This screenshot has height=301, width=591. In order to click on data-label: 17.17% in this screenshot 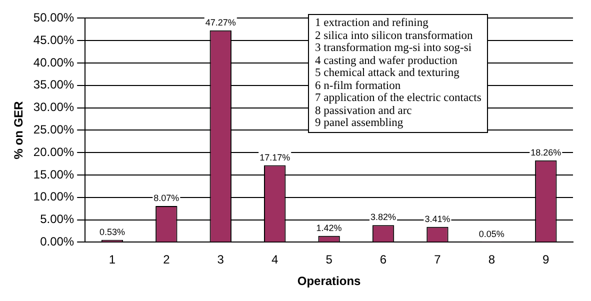, I will do `click(275, 157)`.